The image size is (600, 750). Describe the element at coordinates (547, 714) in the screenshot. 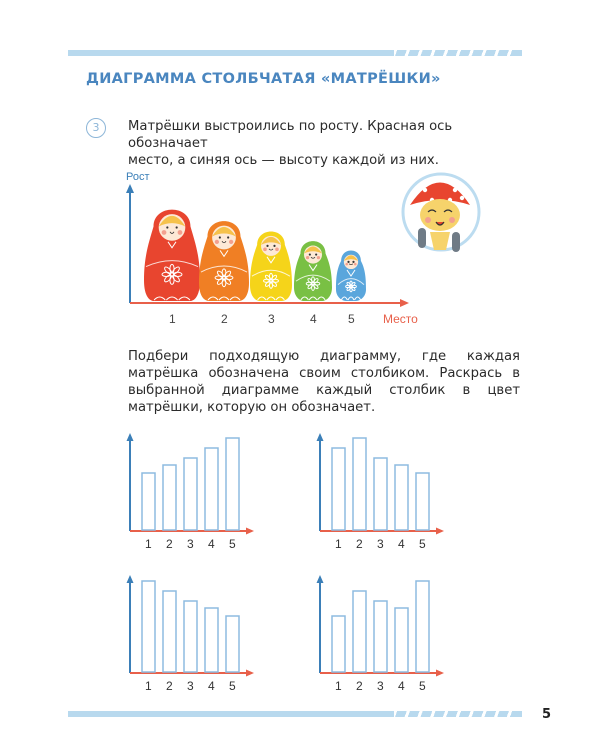

I see `page-number: 5` at that location.